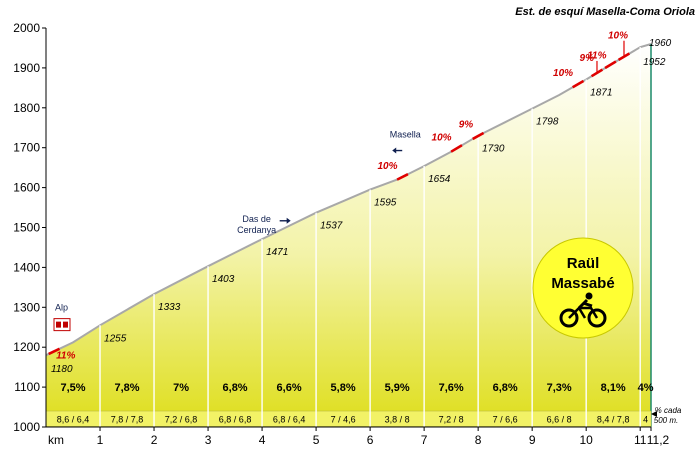 The height and width of the screenshot is (460, 700). What do you see at coordinates (589, 296) in the screenshot?
I see `rider-head` at bounding box center [589, 296].